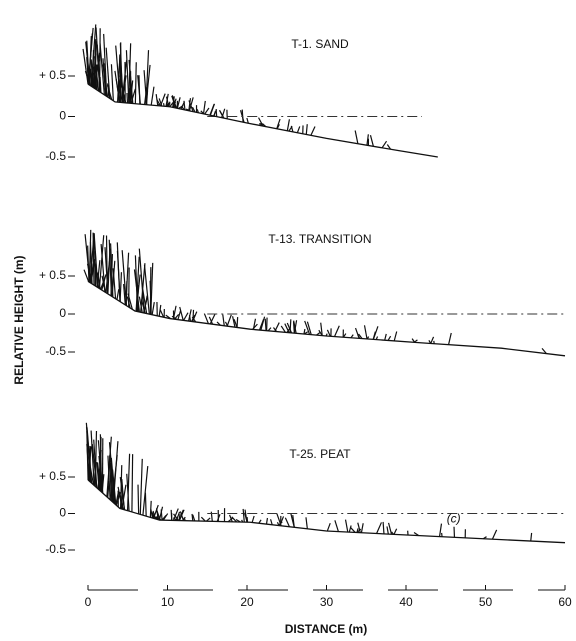  What do you see at coordinates (52, 476) in the screenshot?
I see `y-tick-label: + 0.5` at bounding box center [52, 476].